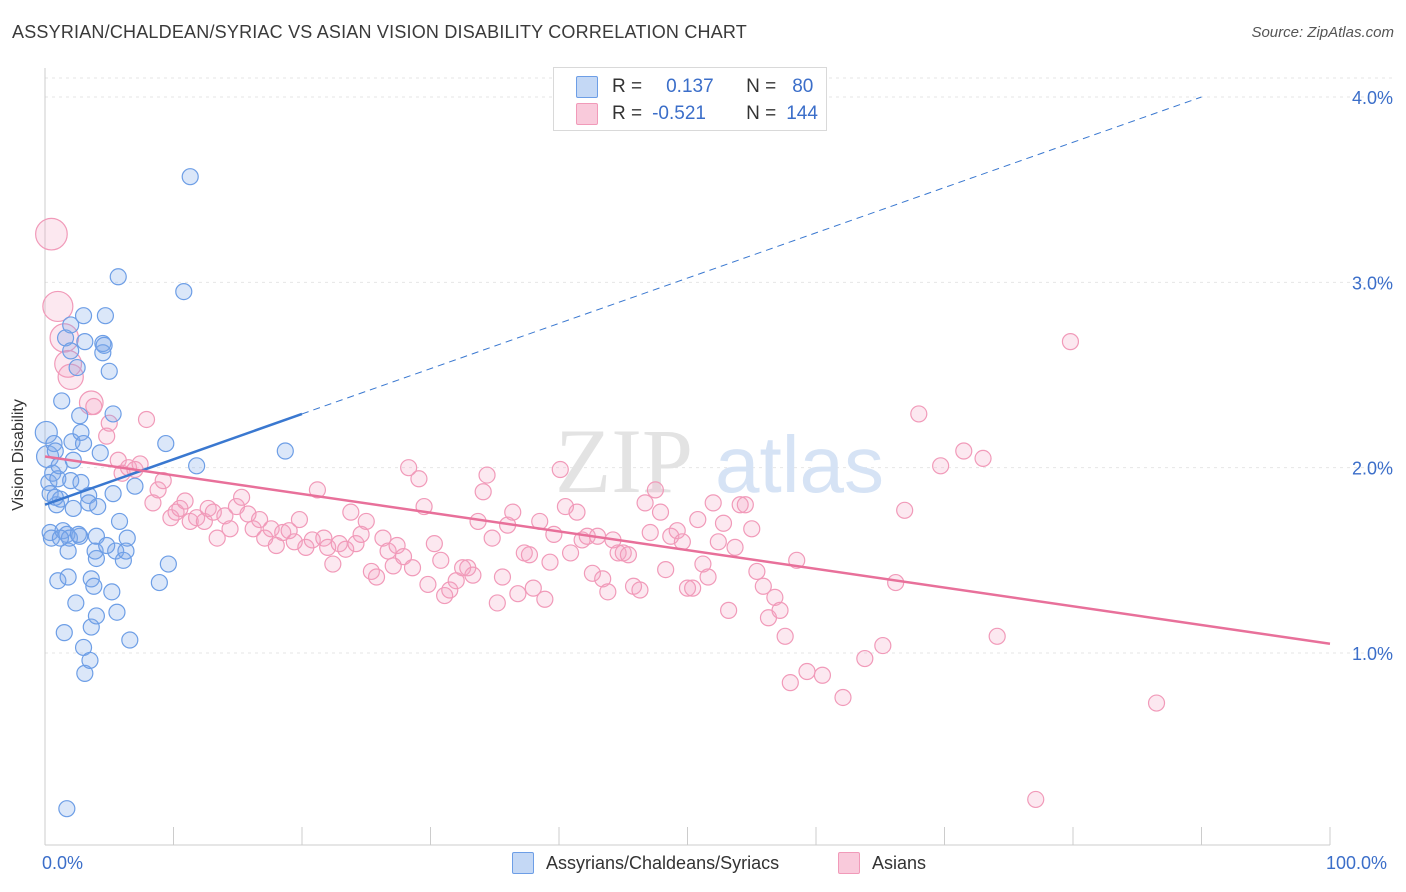 This screenshot has height=892, width=1406. Describe the element at coordinates (587, 87) in the screenshot. I see `legend-swatch-blue` at that location.